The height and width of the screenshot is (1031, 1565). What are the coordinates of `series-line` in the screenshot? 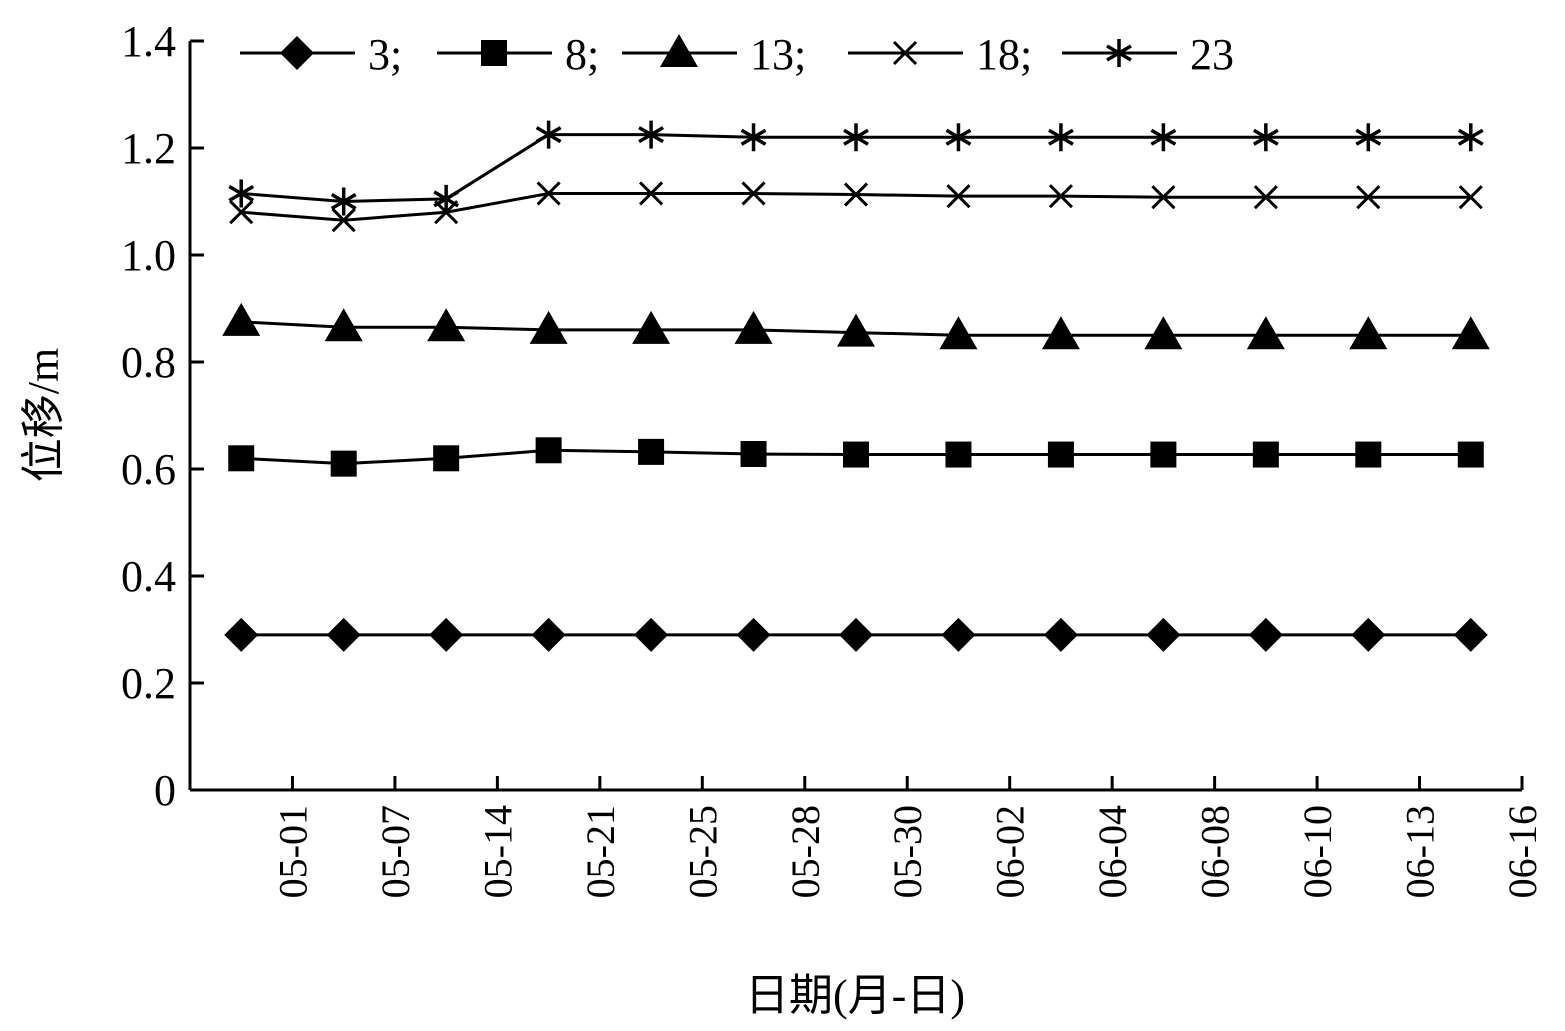 It's located at (856, 206).